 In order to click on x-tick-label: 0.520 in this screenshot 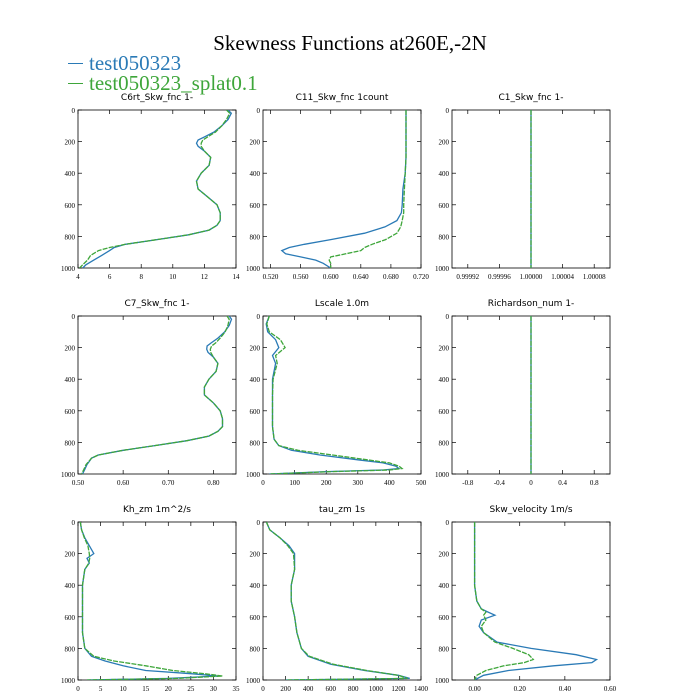, I will do `click(271, 277)`.